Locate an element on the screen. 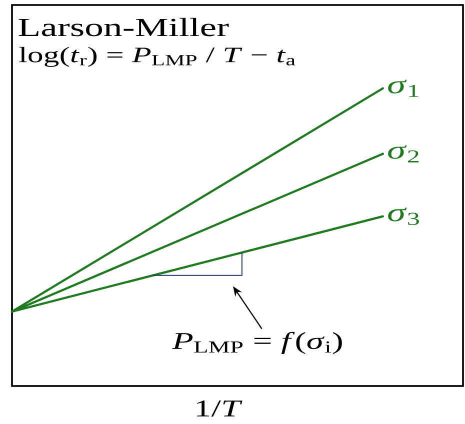  x-axis-title: 1/T is located at coordinates (219, 408).